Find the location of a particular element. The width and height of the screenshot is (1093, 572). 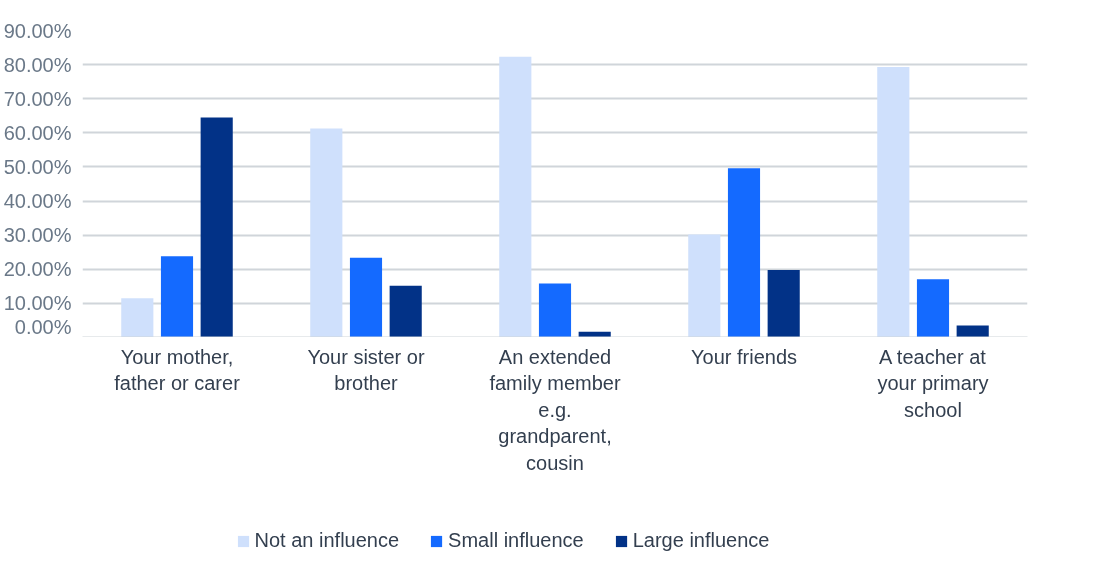

legend-label: Small influence is located at coordinates (516, 540).